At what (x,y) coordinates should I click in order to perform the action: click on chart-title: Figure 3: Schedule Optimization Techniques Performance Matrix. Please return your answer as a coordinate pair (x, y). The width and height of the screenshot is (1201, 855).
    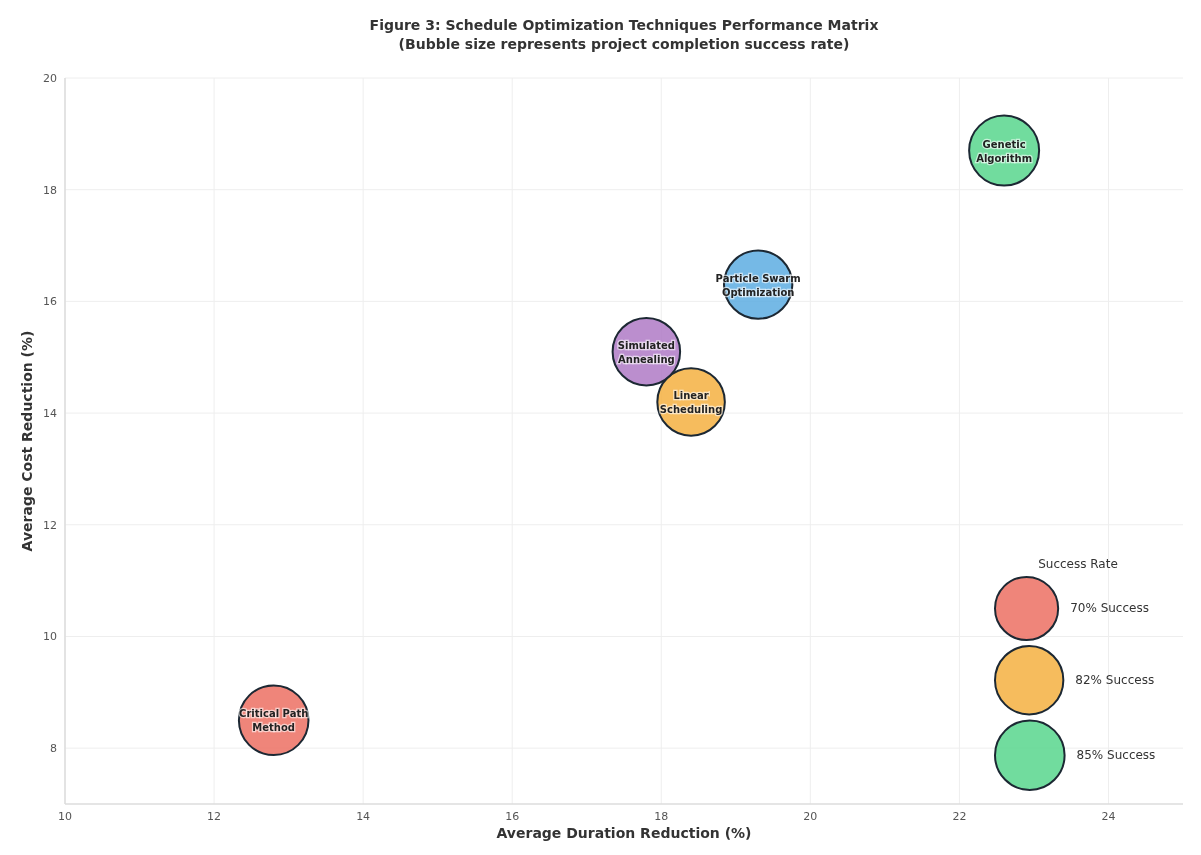
    Looking at the image, I should click on (624, 25).